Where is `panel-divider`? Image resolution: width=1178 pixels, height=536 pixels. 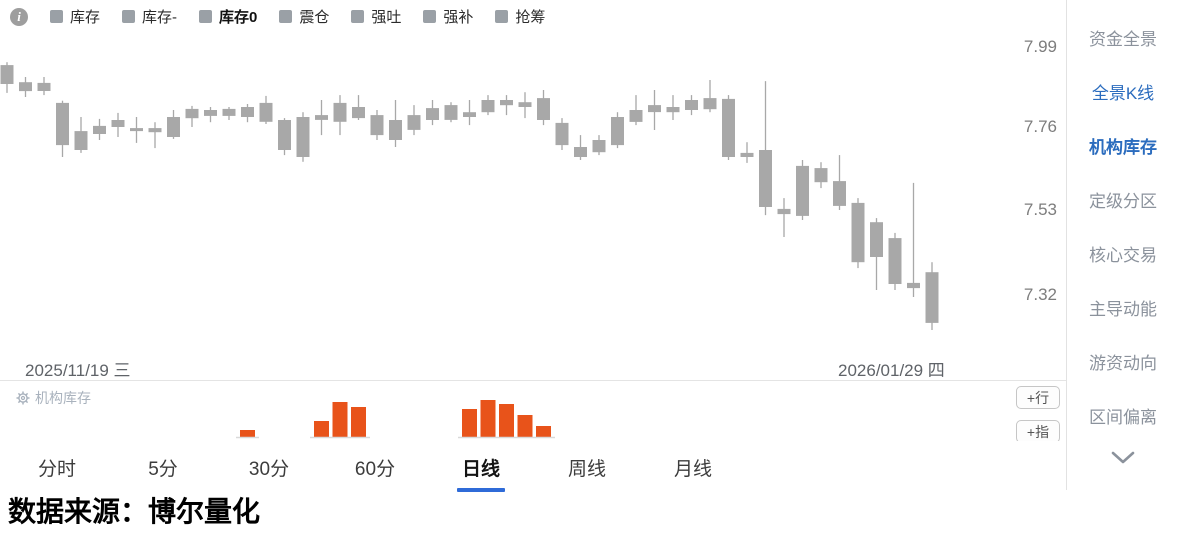 panel-divider is located at coordinates (533, 380).